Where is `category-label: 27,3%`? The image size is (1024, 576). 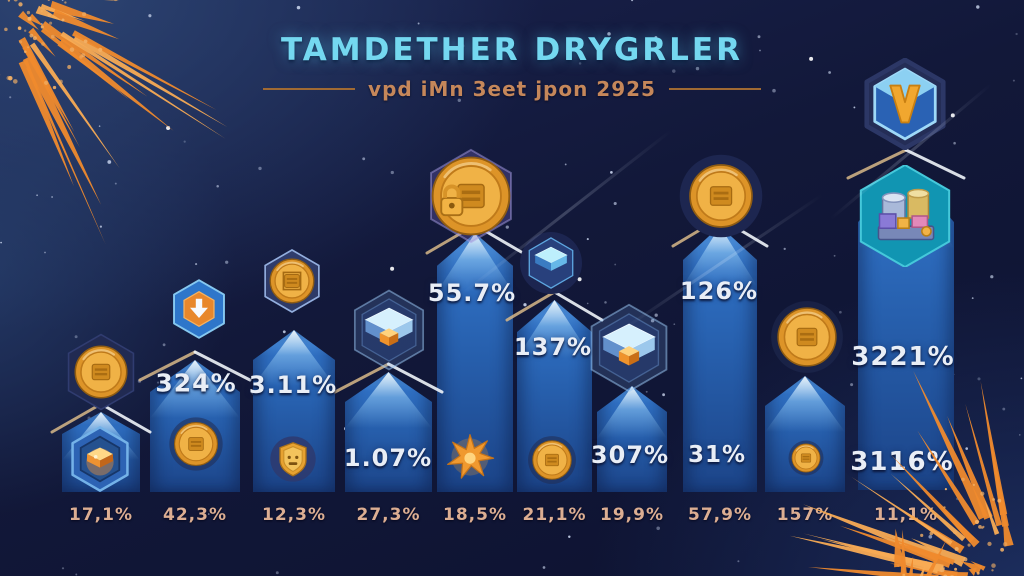
category-label: 27,3% is located at coordinates (388, 515).